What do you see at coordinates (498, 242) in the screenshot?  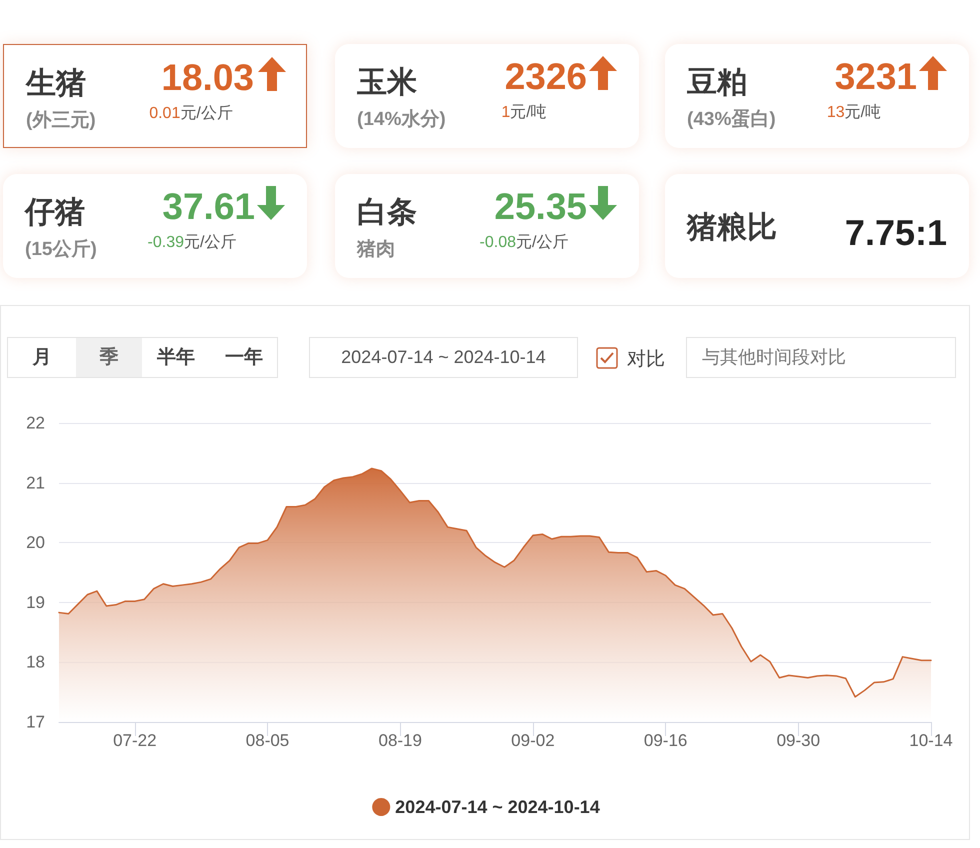 I see `text: -0.08` at bounding box center [498, 242].